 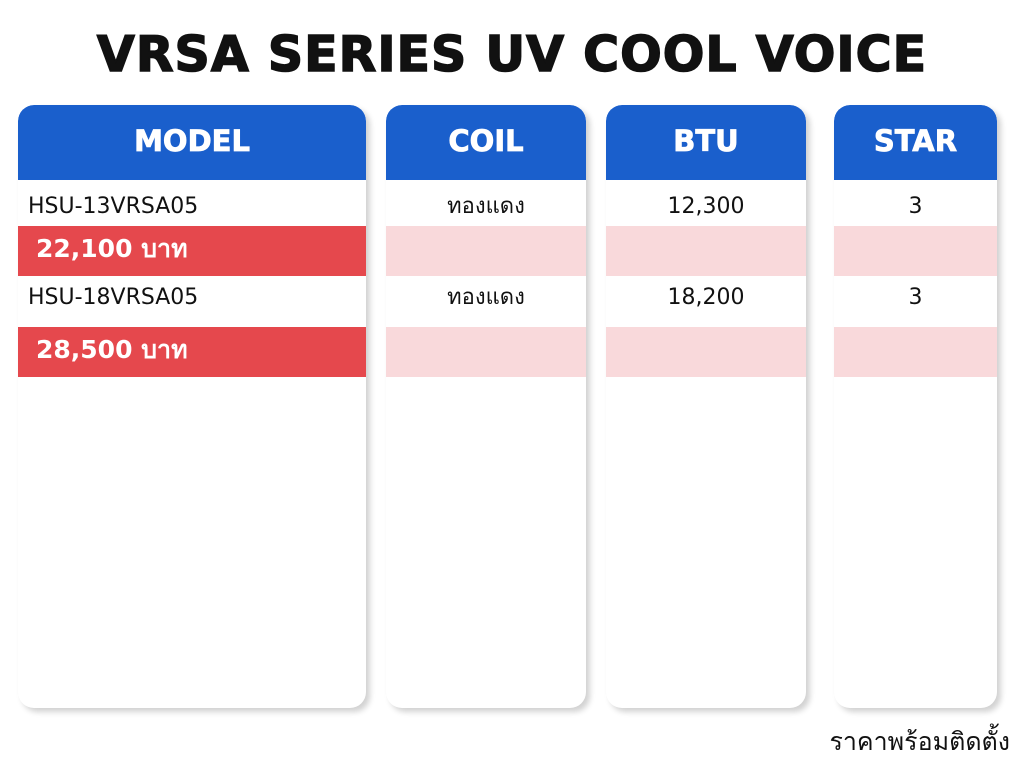 What do you see at coordinates (706, 142) in the screenshot?
I see `column-header: BTU` at bounding box center [706, 142].